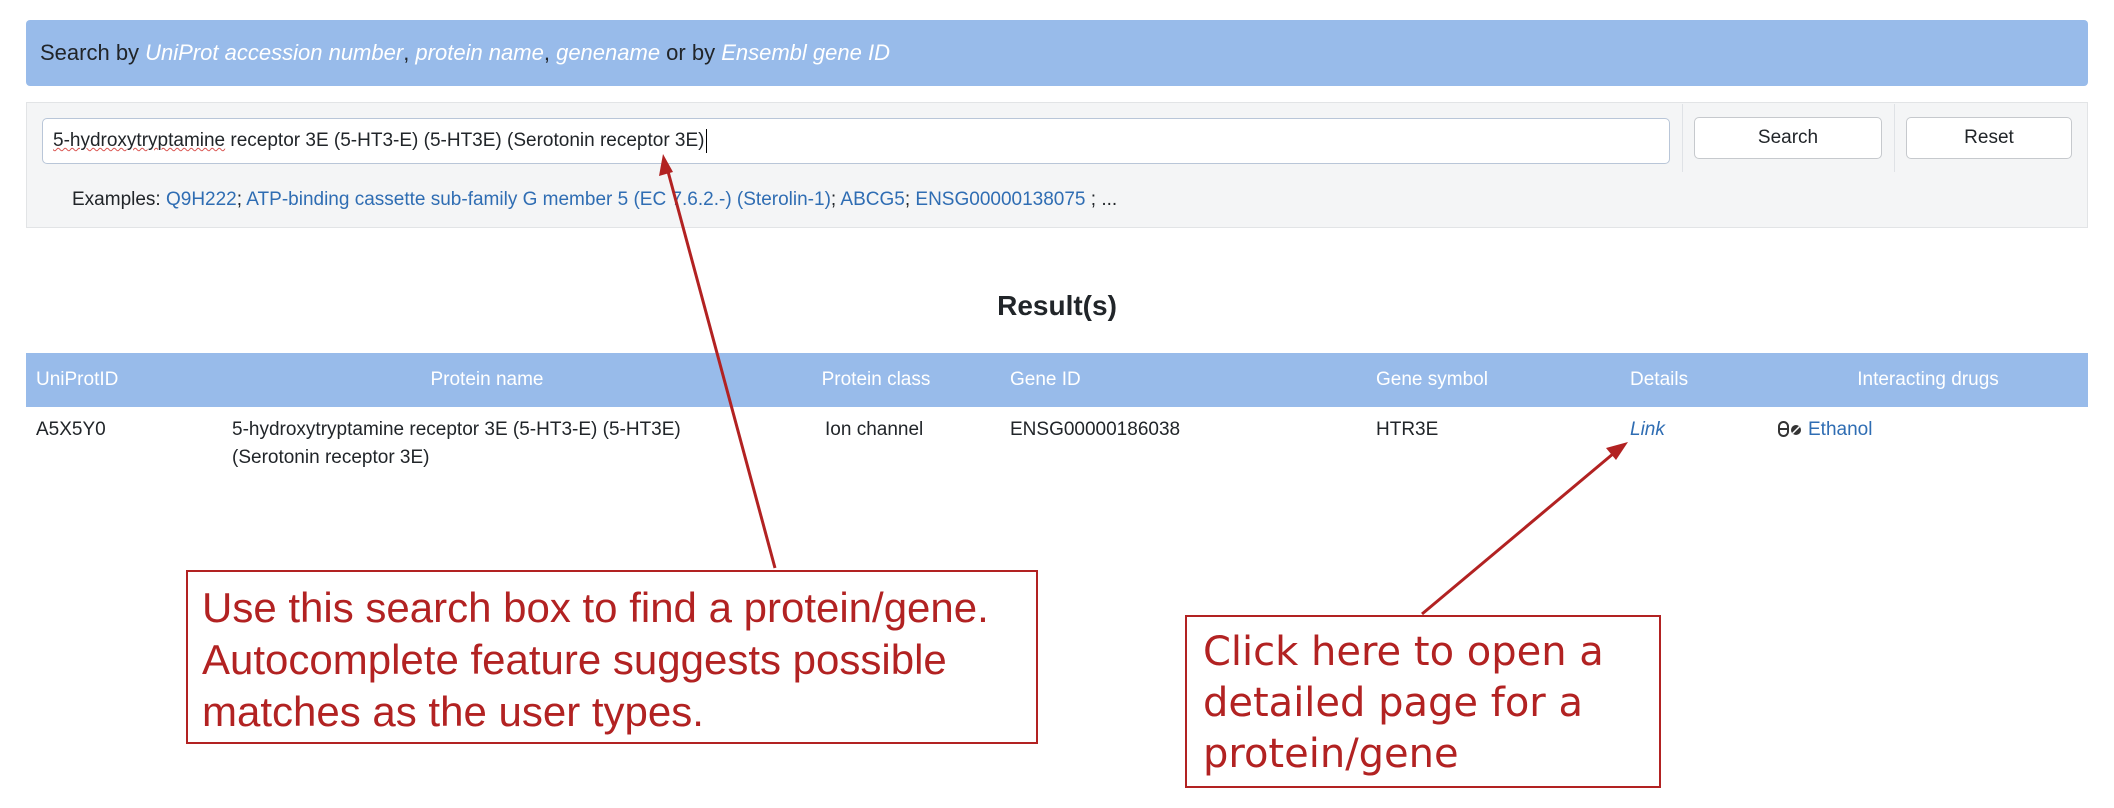  Describe the element at coordinates (1521, 531) in the screenshot. I see `link-arrow-line` at that location.